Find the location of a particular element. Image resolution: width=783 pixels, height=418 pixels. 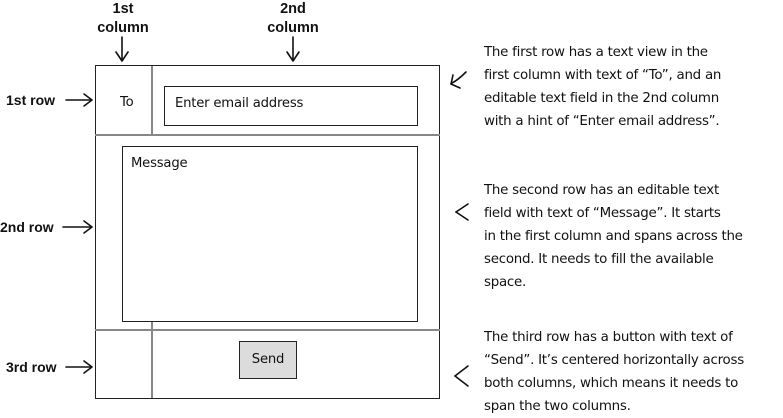

first-column-label-line1: 1st is located at coordinates (123, 9).